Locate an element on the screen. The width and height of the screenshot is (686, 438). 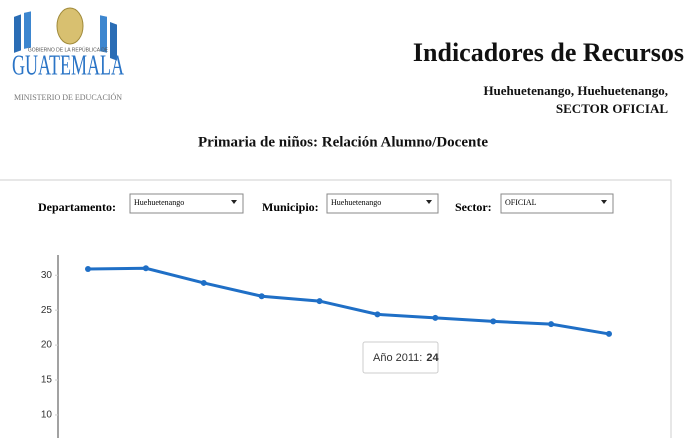
tooltip-text: Año 2011: 24 is located at coordinates (406, 358).